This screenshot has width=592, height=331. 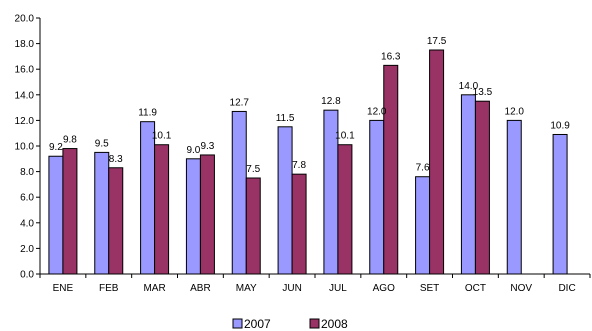 What do you see at coordinates (70, 140) in the screenshot?
I see `data-label: 9.8` at bounding box center [70, 140].